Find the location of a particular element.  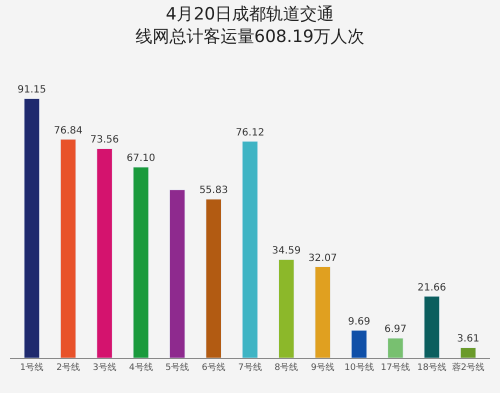

x-tick-label: 2号线 is located at coordinates (68, 367).